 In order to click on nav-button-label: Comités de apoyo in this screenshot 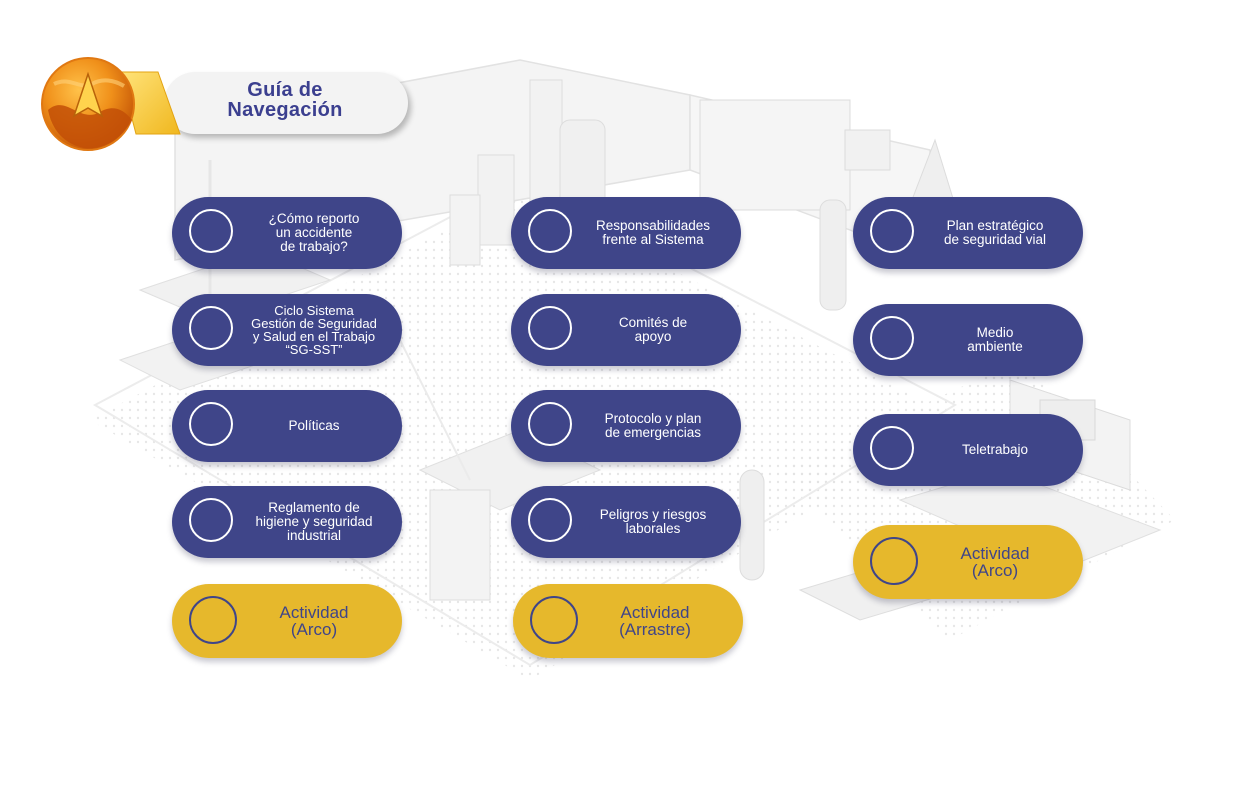, I will do `click(653, 329)`.